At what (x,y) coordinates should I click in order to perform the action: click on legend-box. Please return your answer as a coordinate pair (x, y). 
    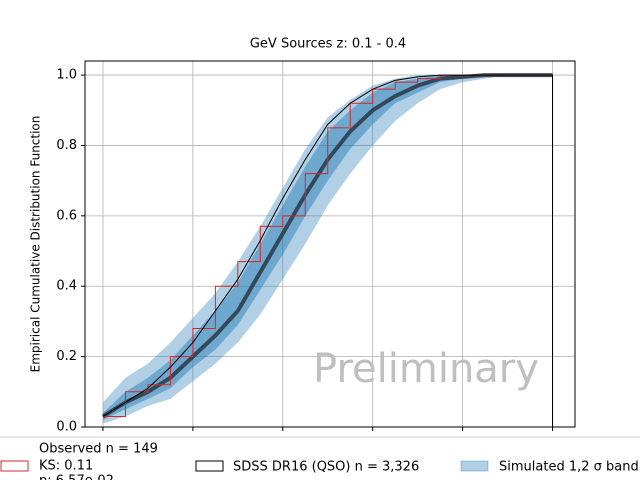
    Looking at the image, I should click on (320, 458).